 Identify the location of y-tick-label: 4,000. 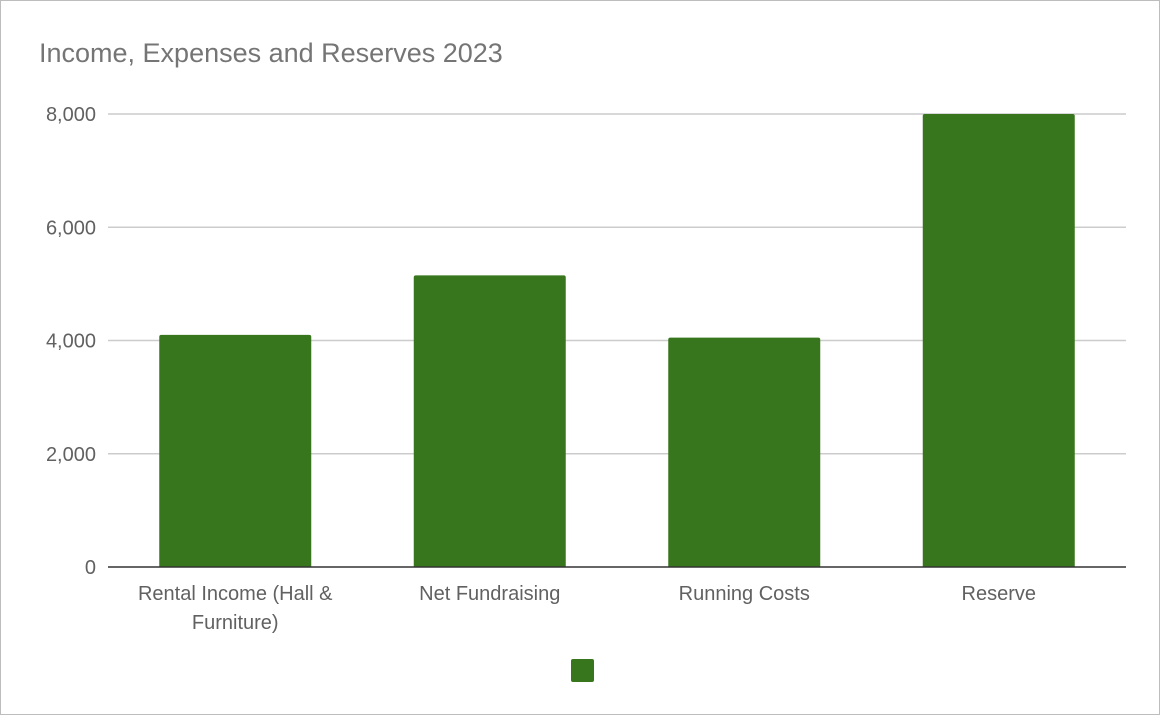
(71, 342).